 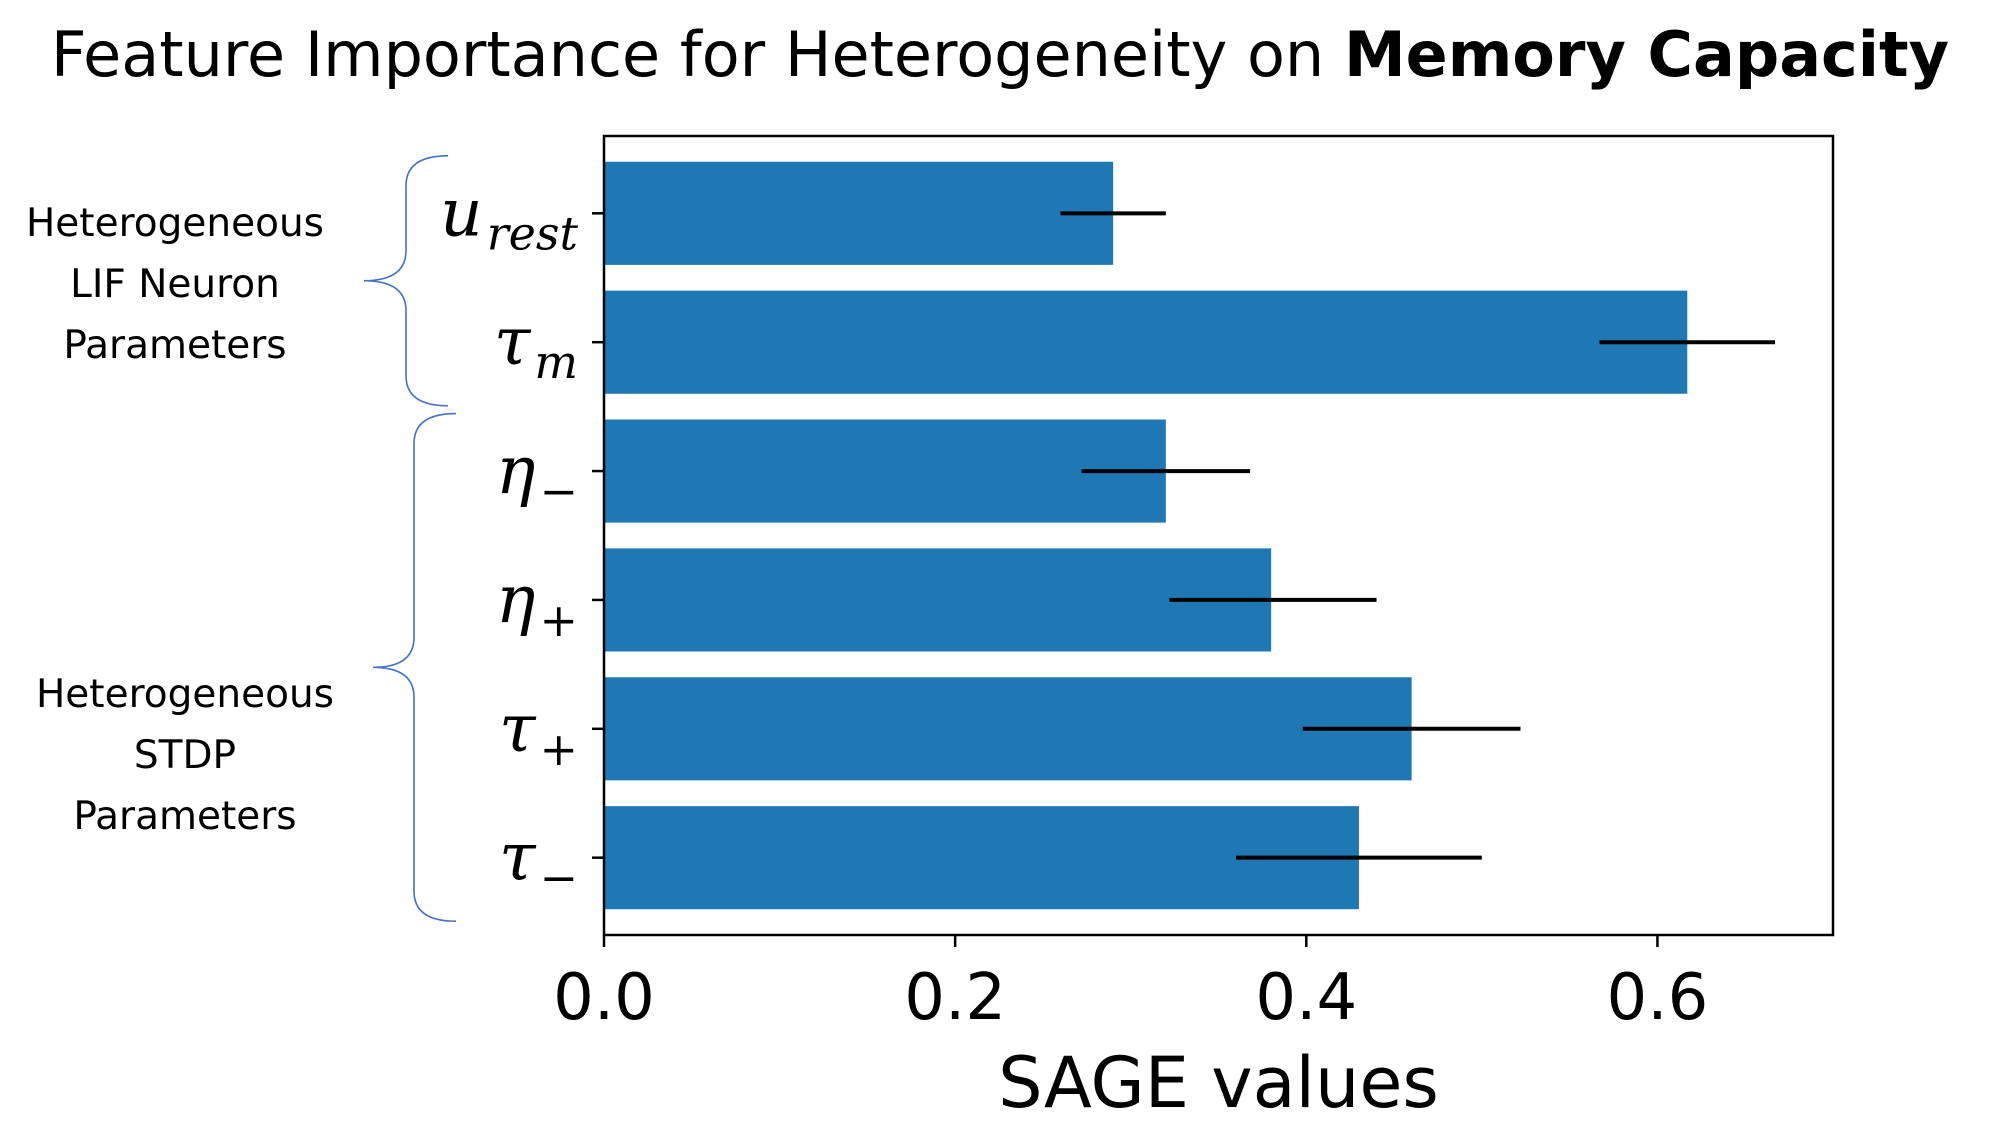 I want to click on group-label-stdp: Heterogeneous STDP Parameters, so click(x=185, y=755).